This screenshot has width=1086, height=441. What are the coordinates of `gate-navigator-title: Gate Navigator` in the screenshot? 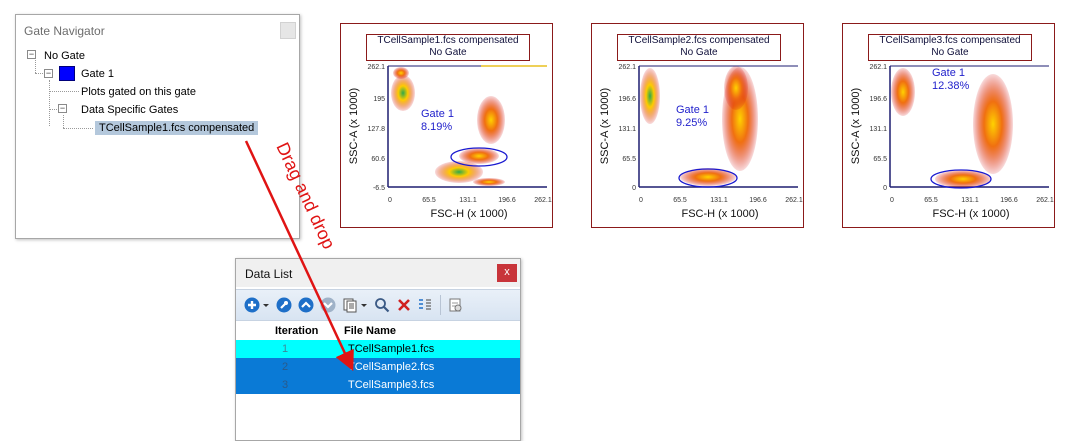 It's located at (64, 31).